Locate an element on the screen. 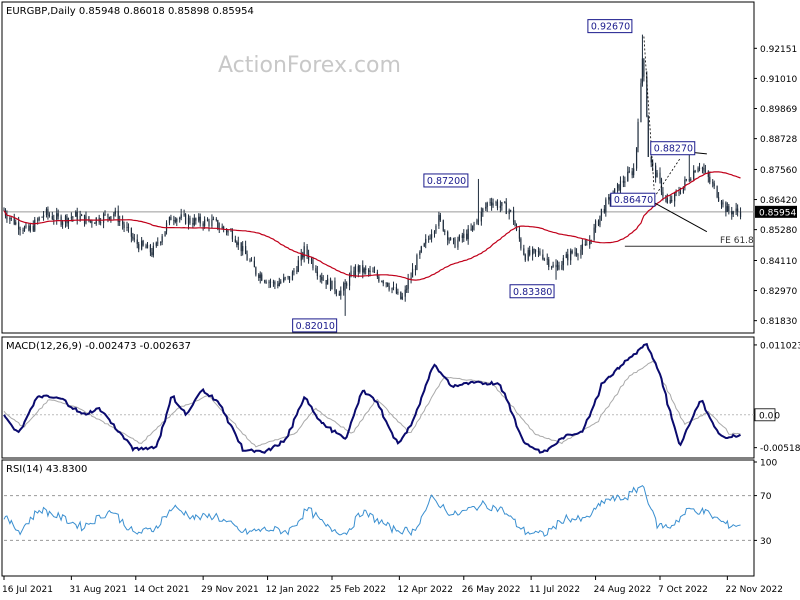 Image resolution: width=800 pixels, height=600 pixels. annotation-text: 0.88270 is located at coordinates (673, 149).